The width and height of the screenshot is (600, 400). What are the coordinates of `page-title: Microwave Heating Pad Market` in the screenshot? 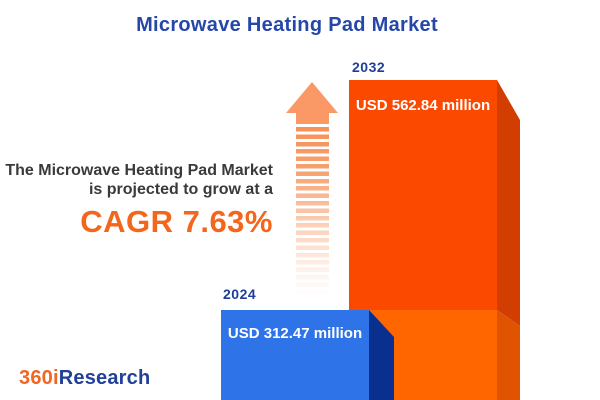 It's located at (287, 25).